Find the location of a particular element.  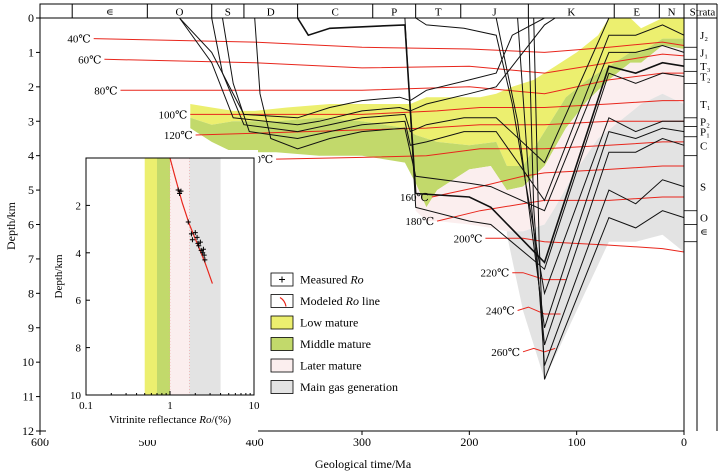

strata-label: P₁ is located at coordinates (705, 133).